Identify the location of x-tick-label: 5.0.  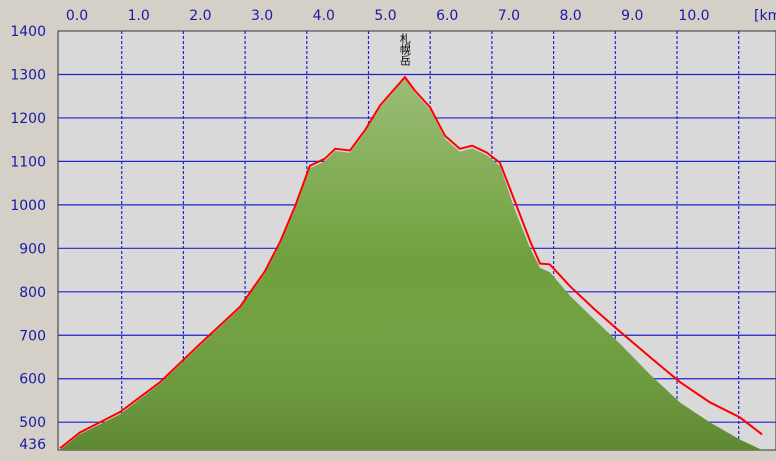
(385, 16).